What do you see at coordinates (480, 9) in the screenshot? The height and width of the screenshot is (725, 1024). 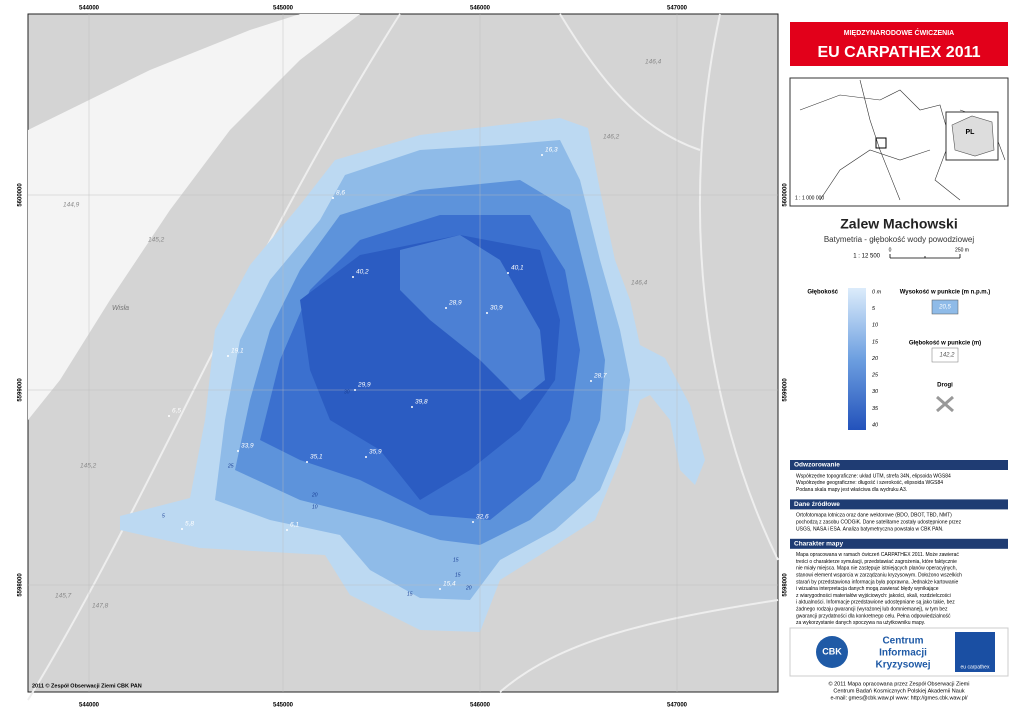 I see `grid-label-top: 546000` at bounding box center [480, 9].